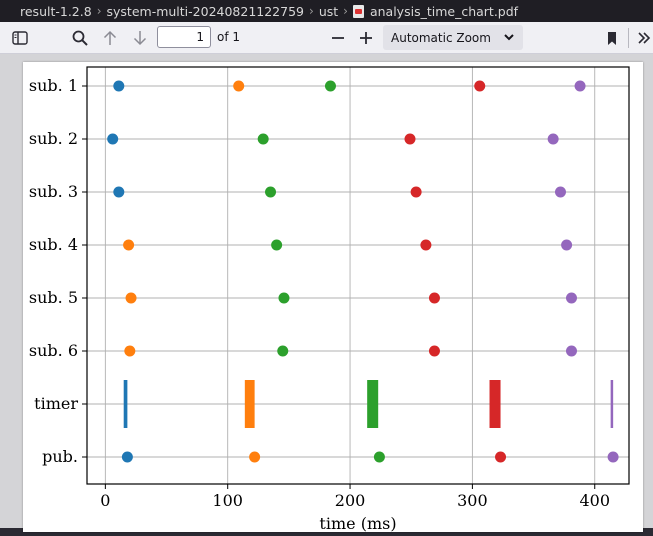 The width and height of the screenshot is (653, 536). Describe the element at coordinates (56, 11) in the screenshot. I see `breadcrumb-item-result: result-1.2.8` at that location.